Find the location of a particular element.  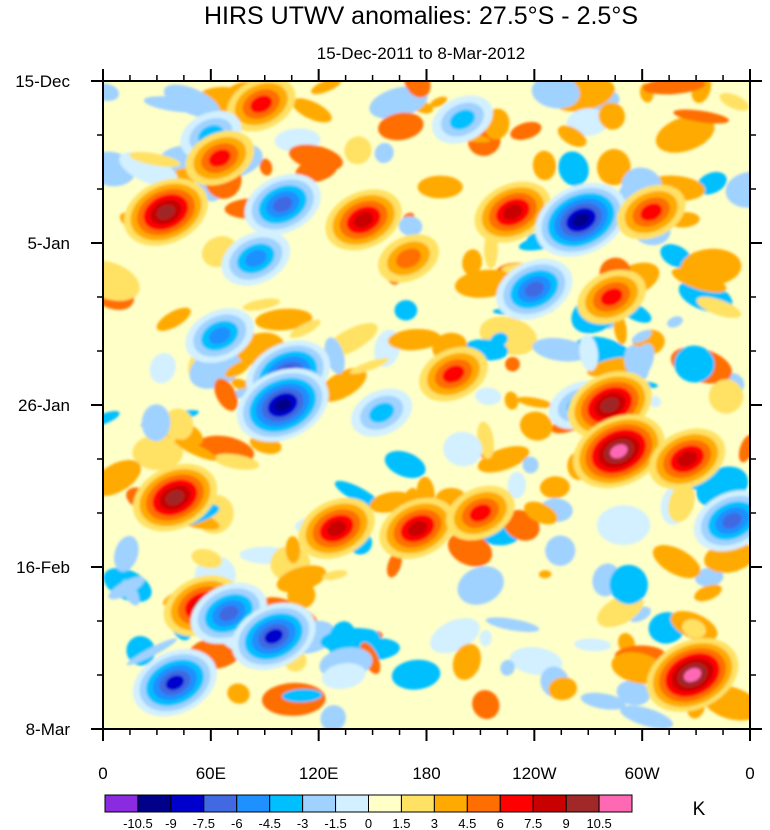

colorbar-label: -4.5 is located at coordinates (269, 823).